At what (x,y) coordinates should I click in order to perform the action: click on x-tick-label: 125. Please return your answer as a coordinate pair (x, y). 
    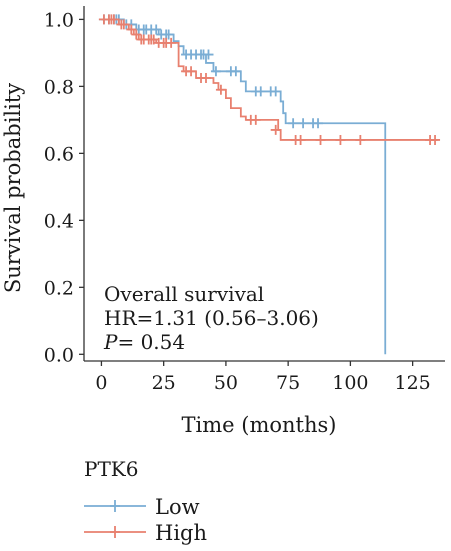
    Looking at the image, I should click on (413, 383).